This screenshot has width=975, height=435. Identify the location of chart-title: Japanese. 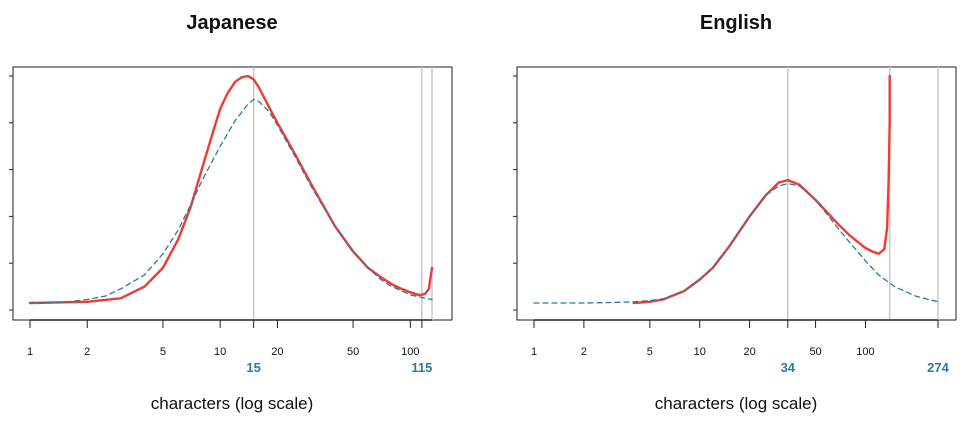
(231, 23).